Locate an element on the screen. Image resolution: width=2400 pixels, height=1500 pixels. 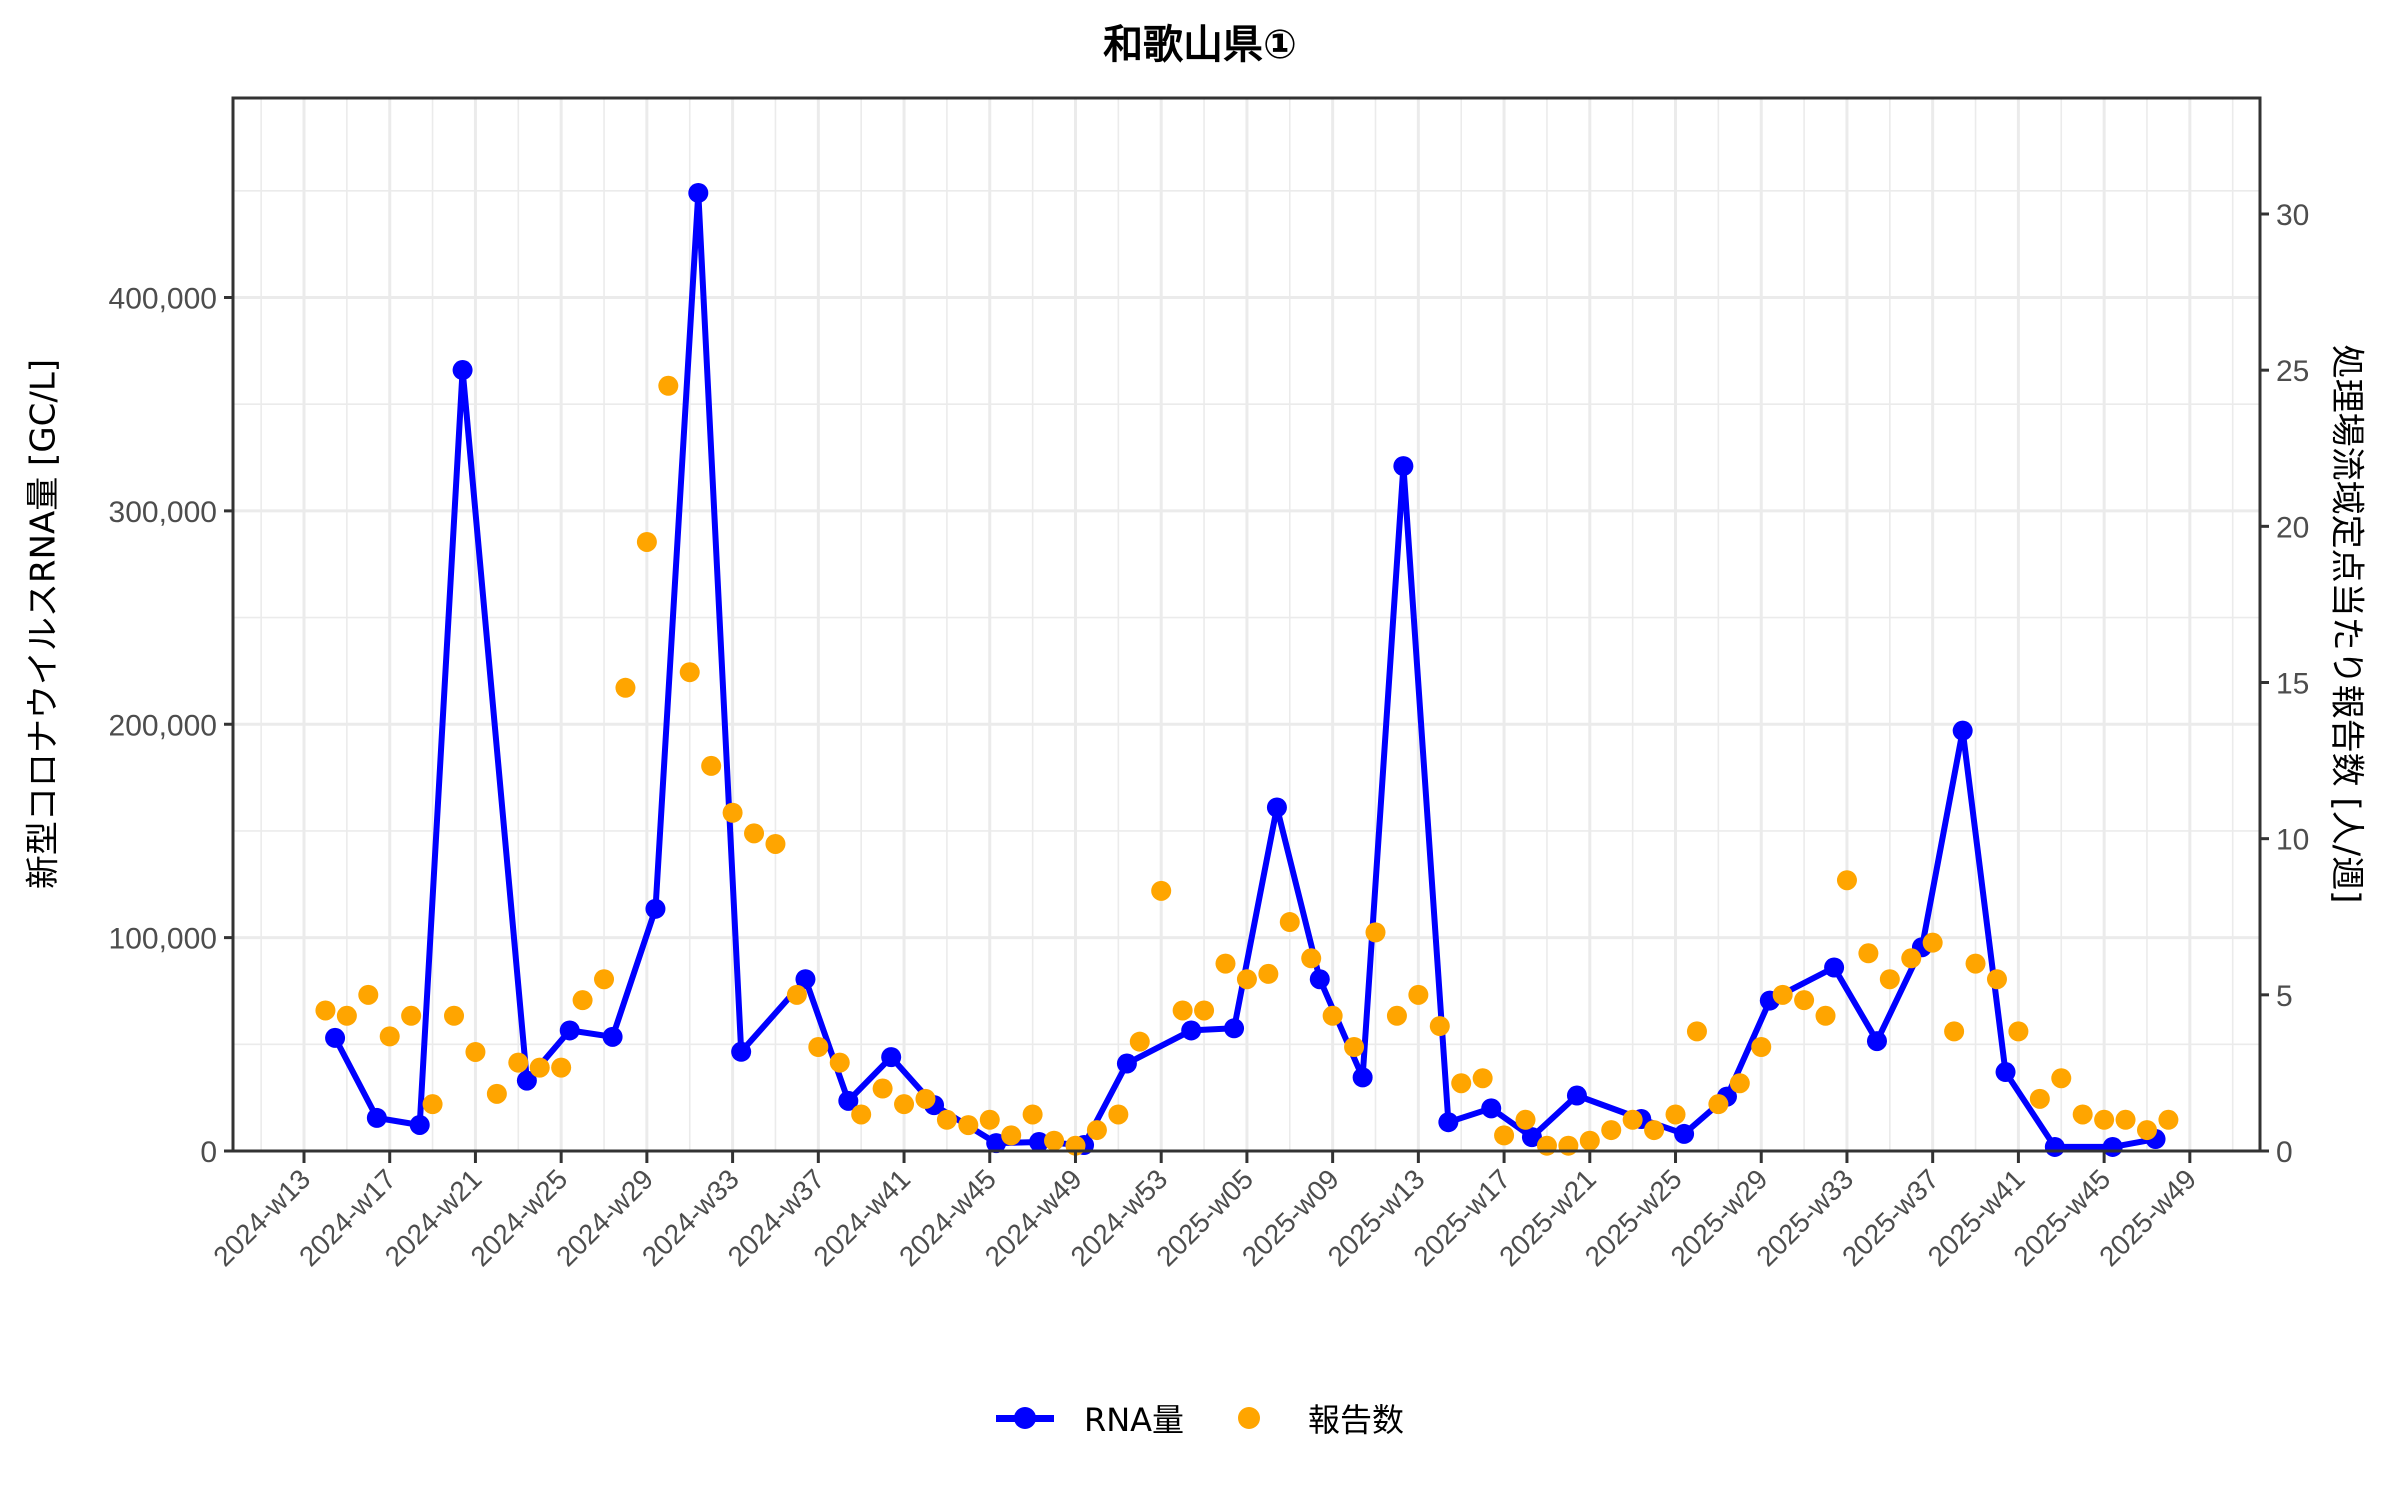
right-tick-label: 25 is located at coordinates (2292, 371).